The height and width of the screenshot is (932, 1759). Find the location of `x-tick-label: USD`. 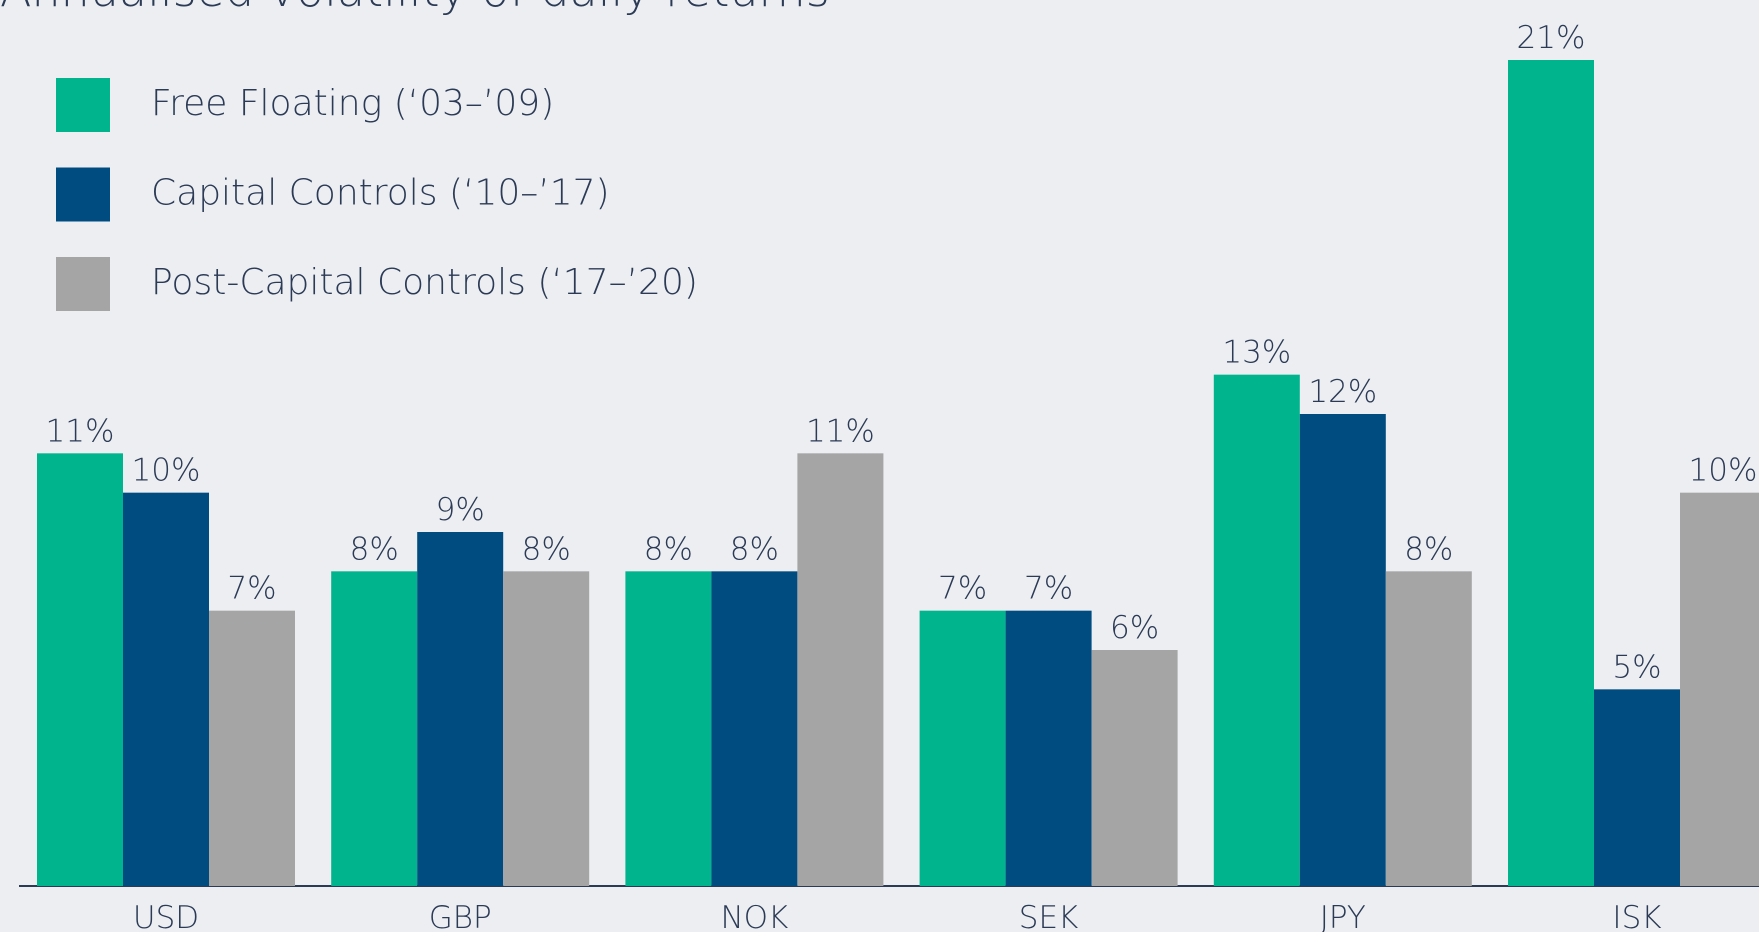

x-tick-label: USD is located at coordinates (166, 916).